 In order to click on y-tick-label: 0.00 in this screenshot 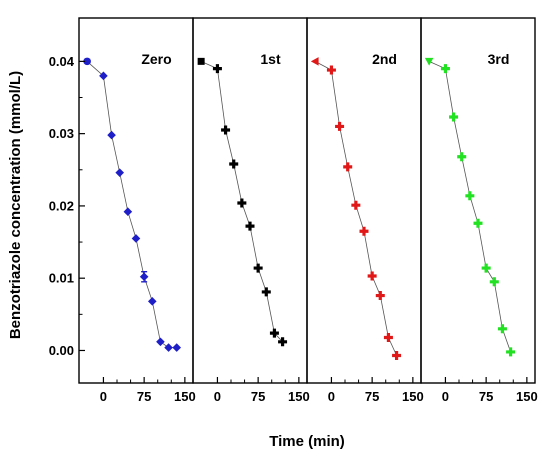, I will do `click(61, 350)`.